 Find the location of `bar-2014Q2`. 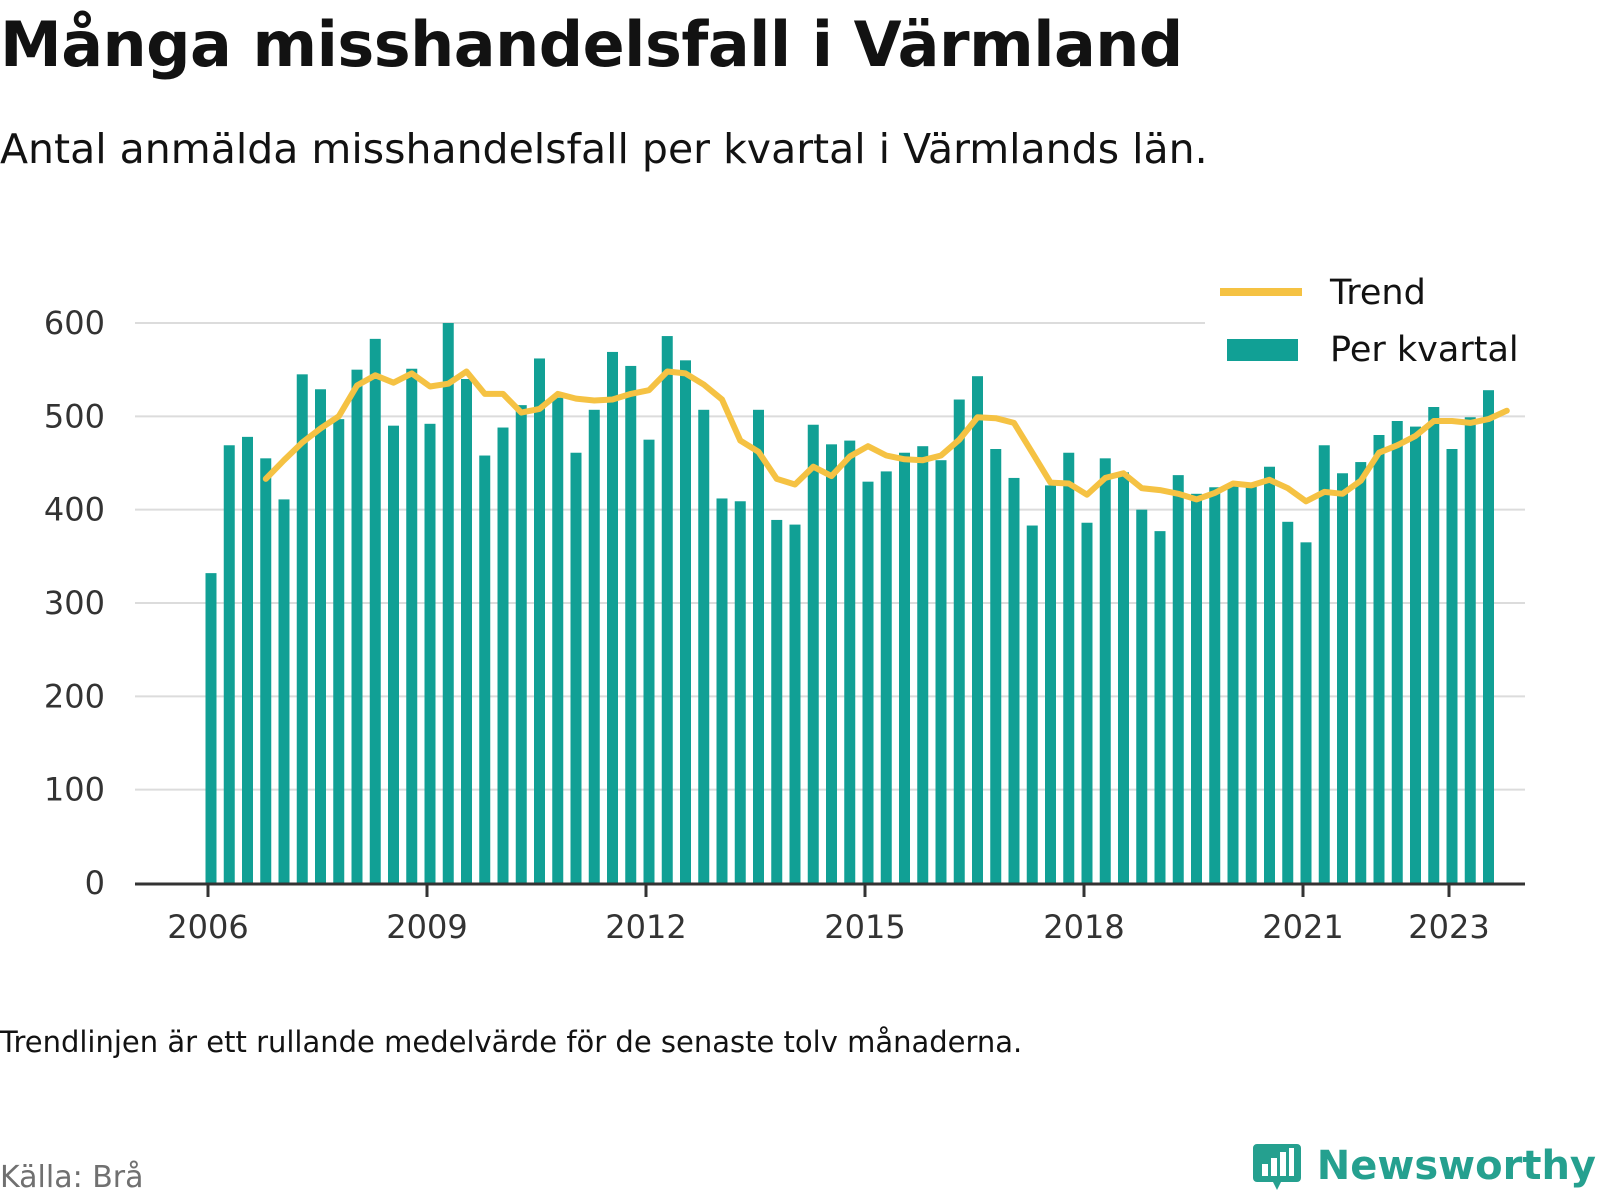

bar-2014Q2 is located at coordinates (813, 653).